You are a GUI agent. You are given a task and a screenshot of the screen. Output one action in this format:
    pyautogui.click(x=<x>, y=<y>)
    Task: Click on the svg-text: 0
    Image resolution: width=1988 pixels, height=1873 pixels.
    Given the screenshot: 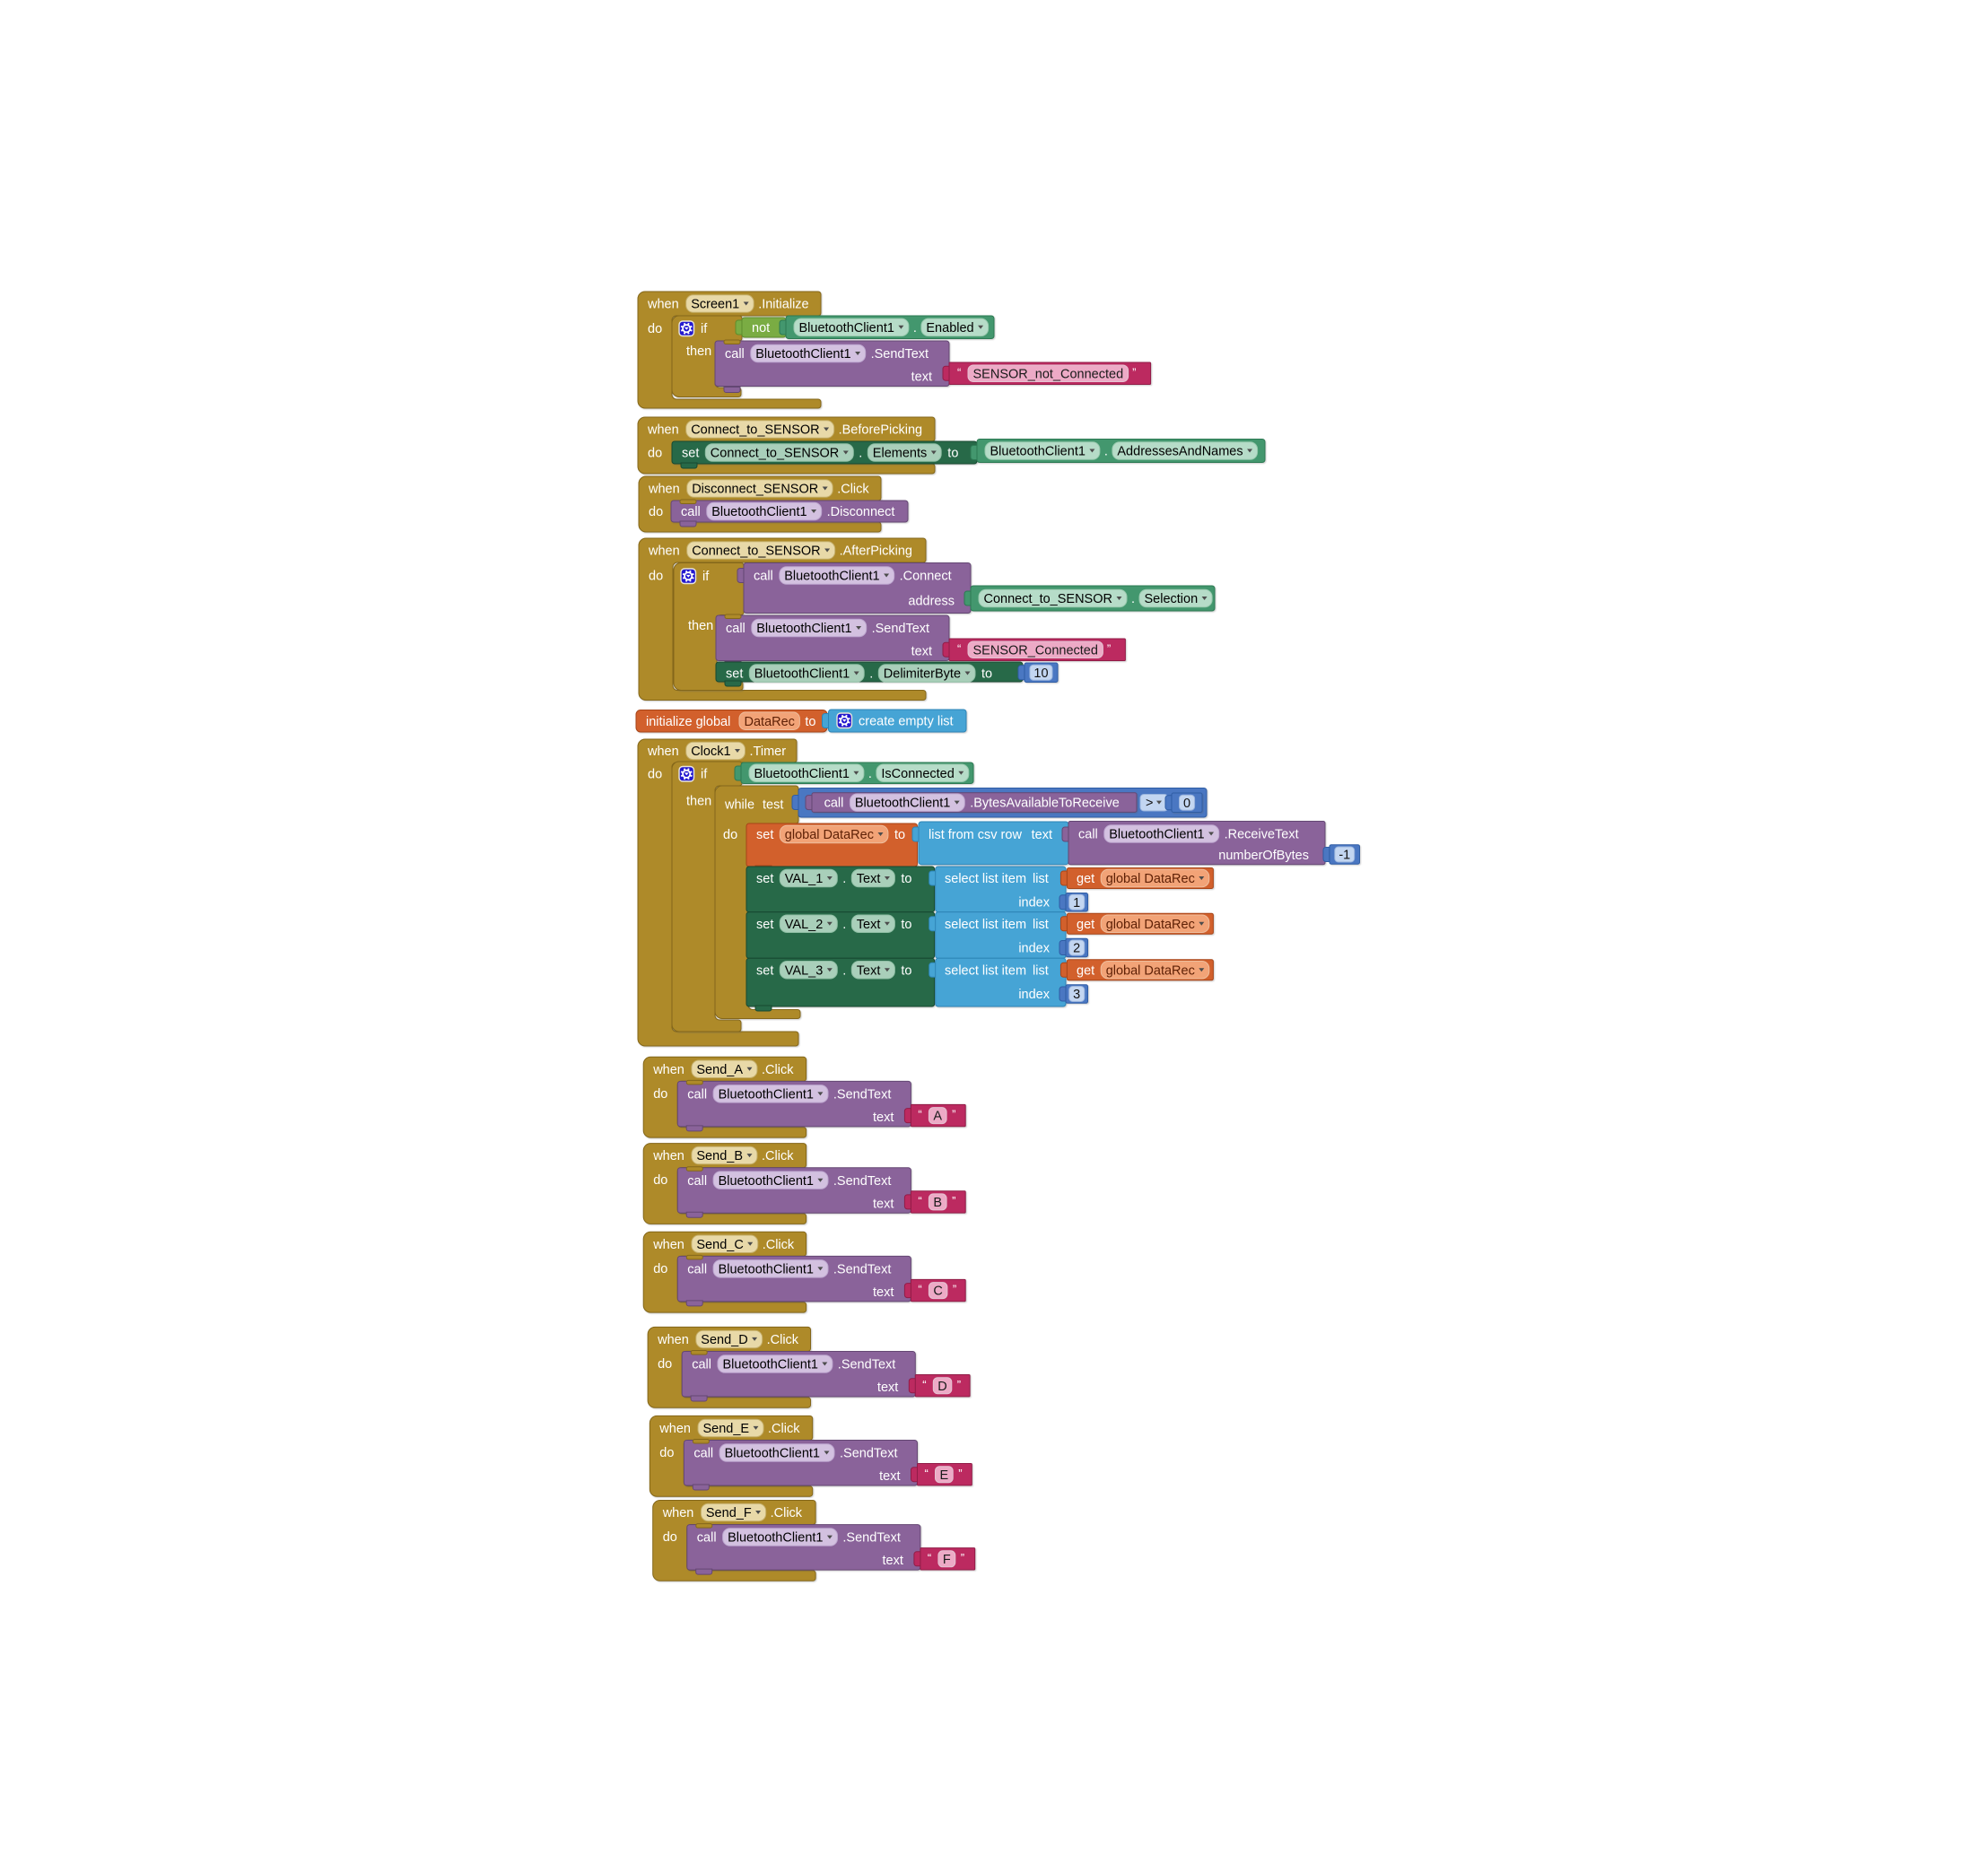 What is the action you would take?
    pyautogui.click(x=1186, y=804)
    